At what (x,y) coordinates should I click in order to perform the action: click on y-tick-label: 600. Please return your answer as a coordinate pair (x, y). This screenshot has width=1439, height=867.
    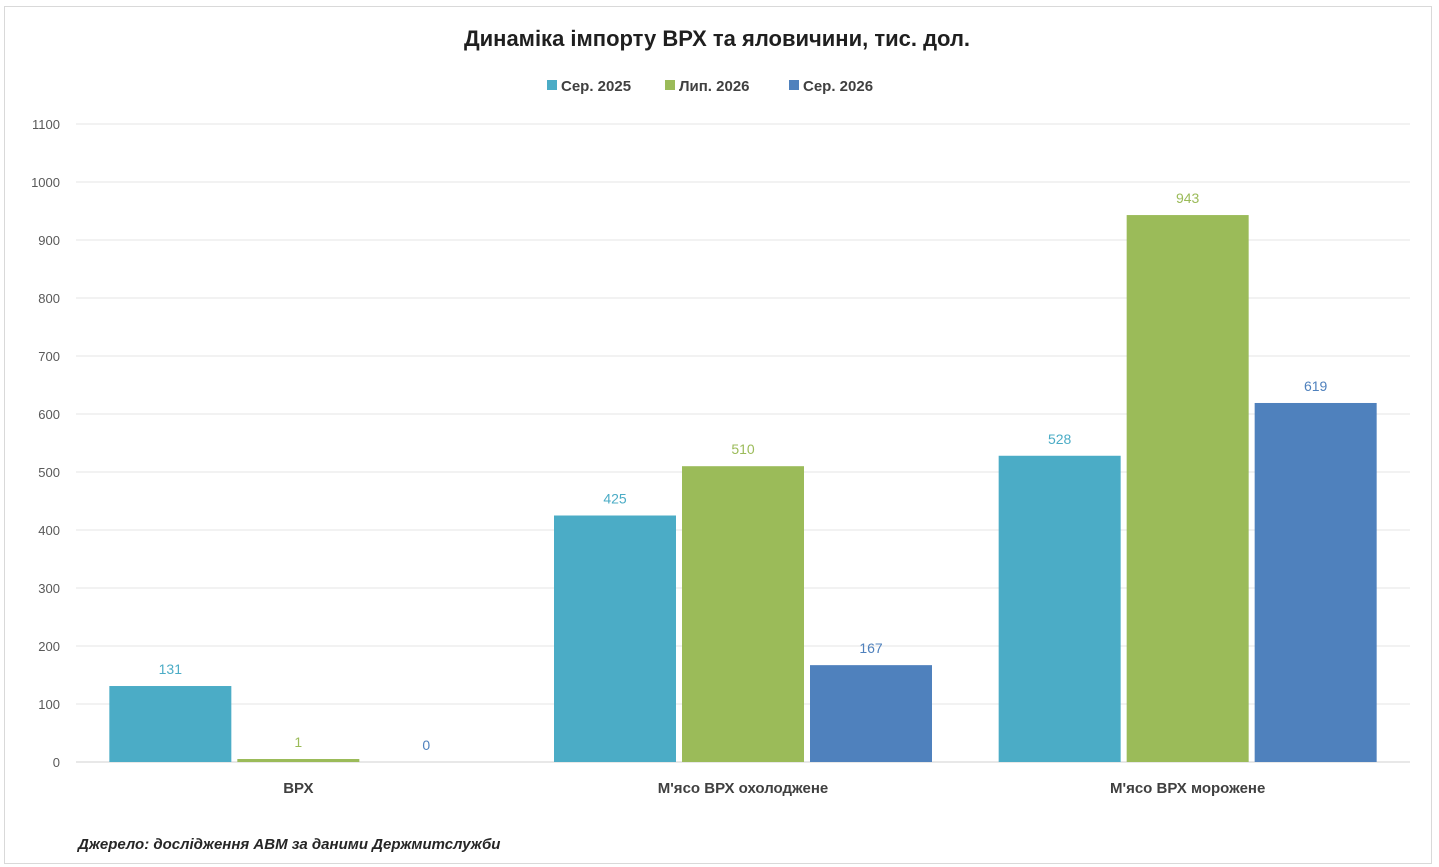
    Looking at the image, I should click on (49, 414).